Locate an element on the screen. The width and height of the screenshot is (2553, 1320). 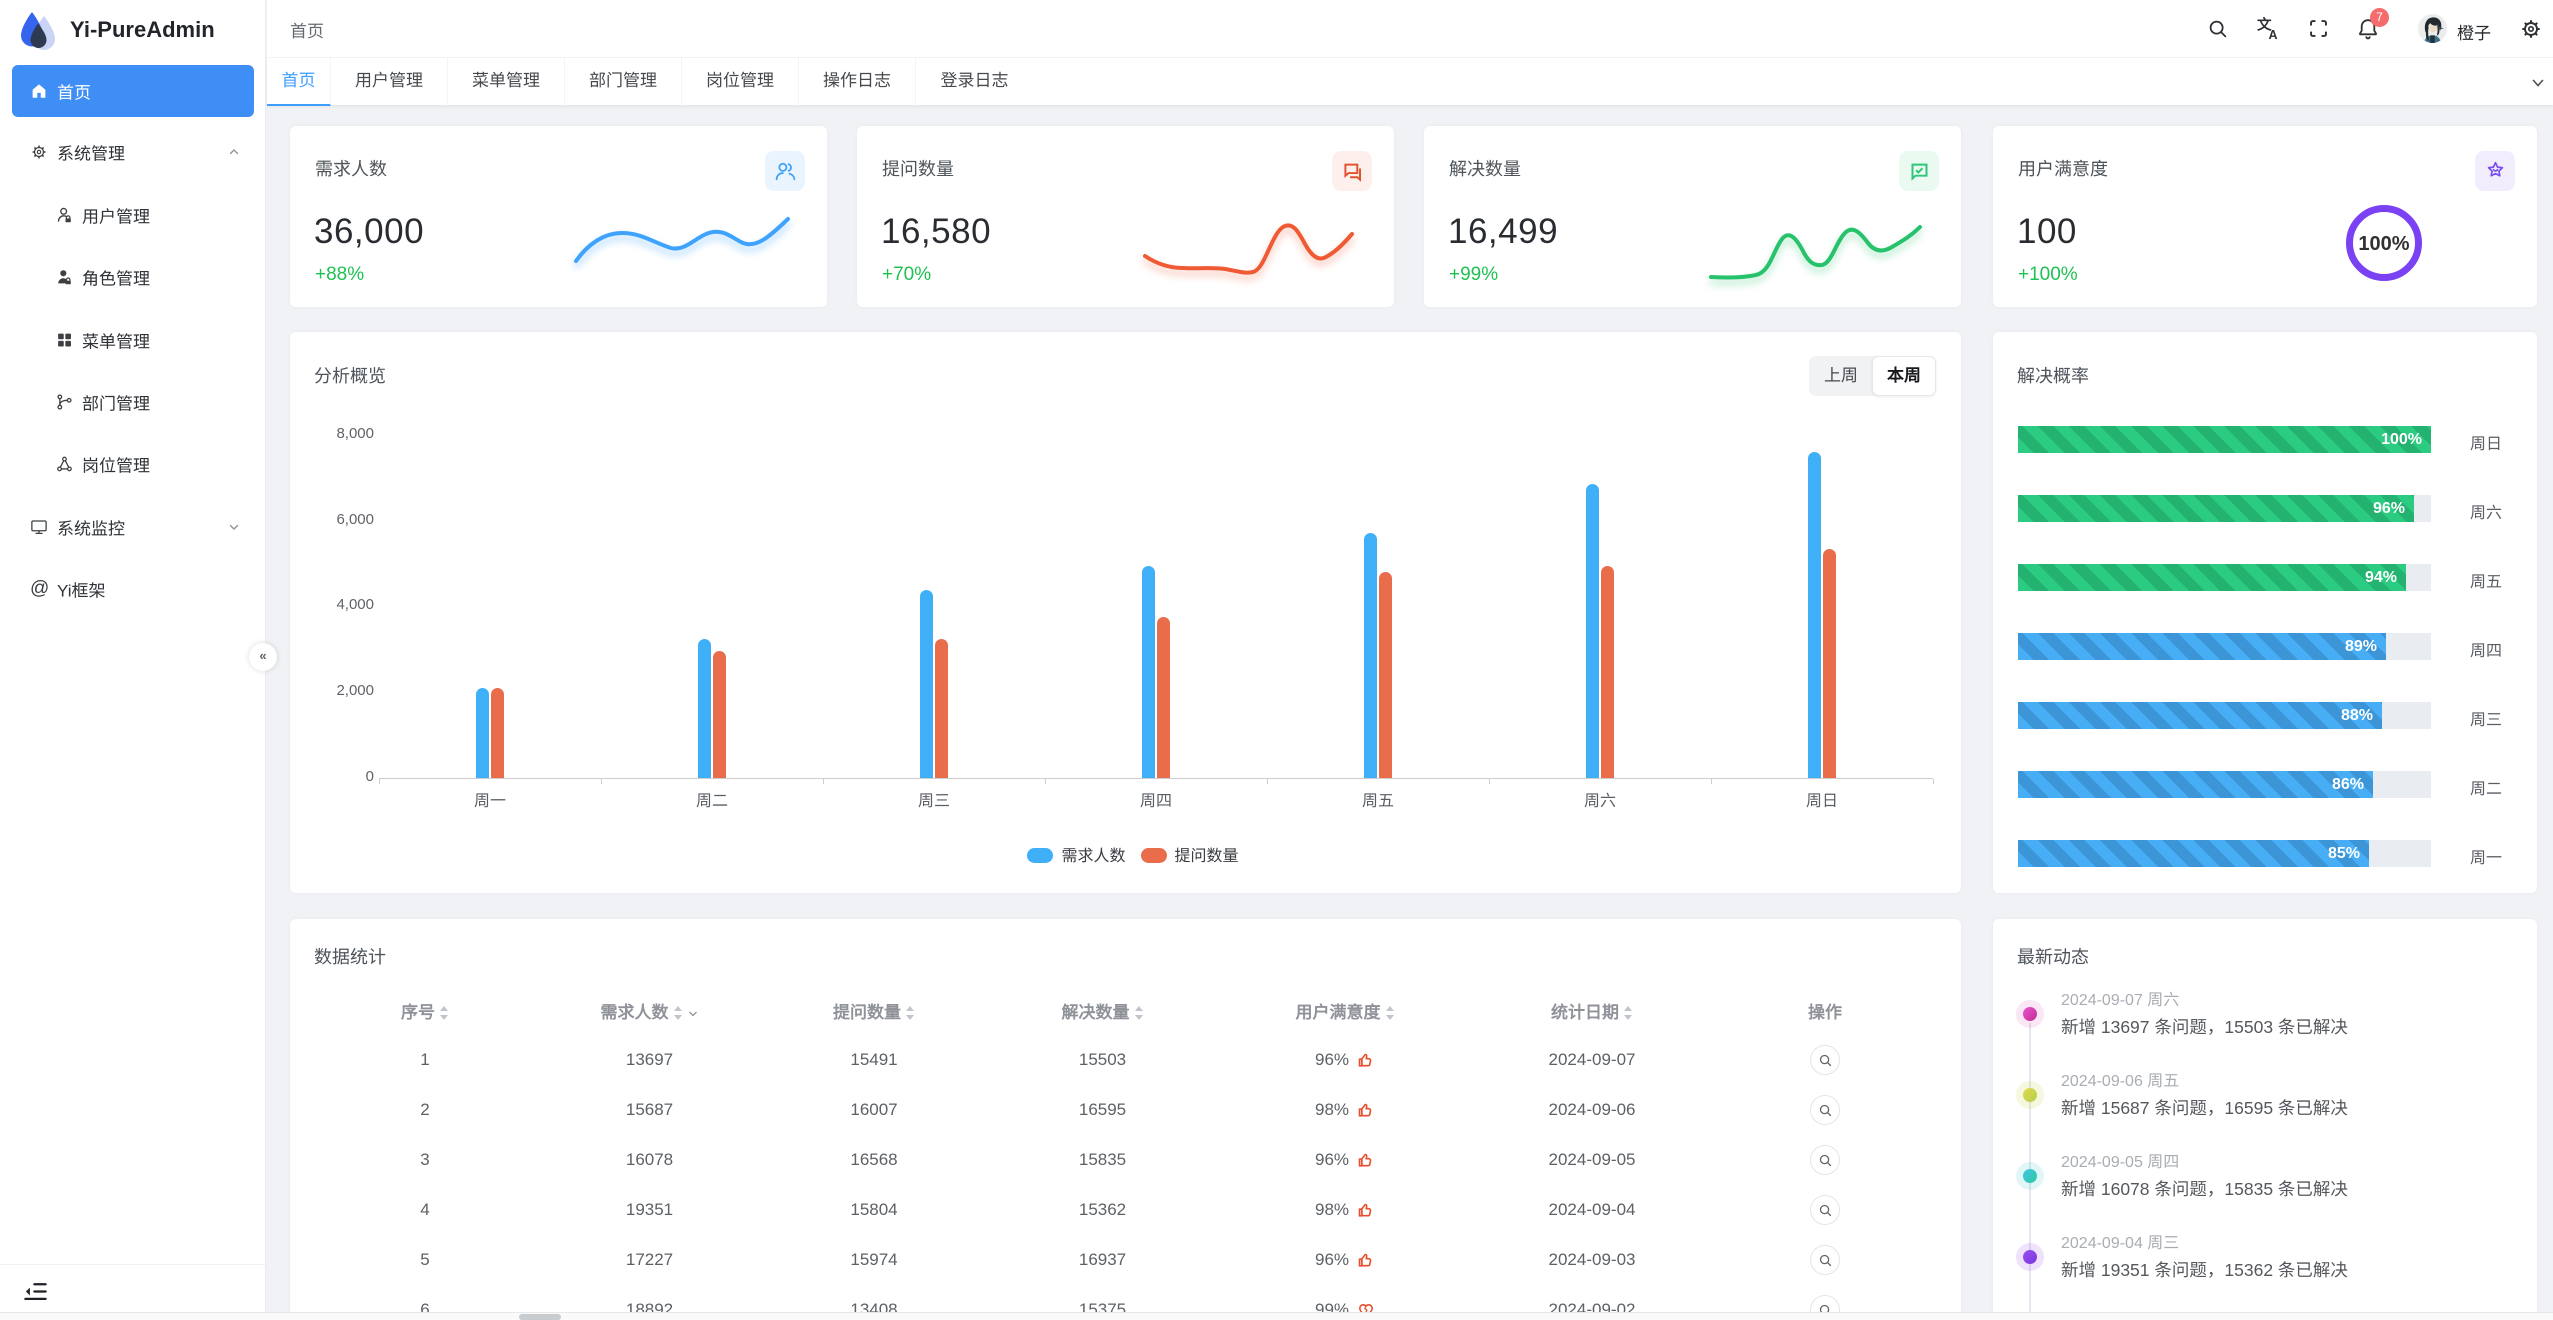
svg-text: 100% is located at coordinates (2383, 244).